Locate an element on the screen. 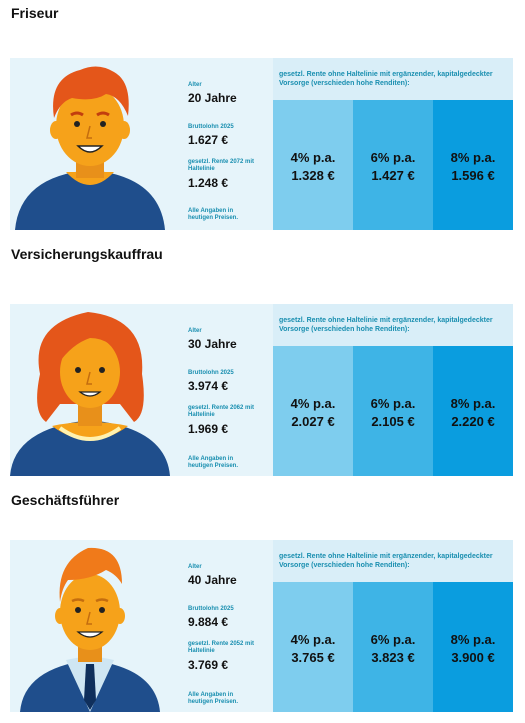  return-amount: 3.823 € is located at coordinates (393, 657).